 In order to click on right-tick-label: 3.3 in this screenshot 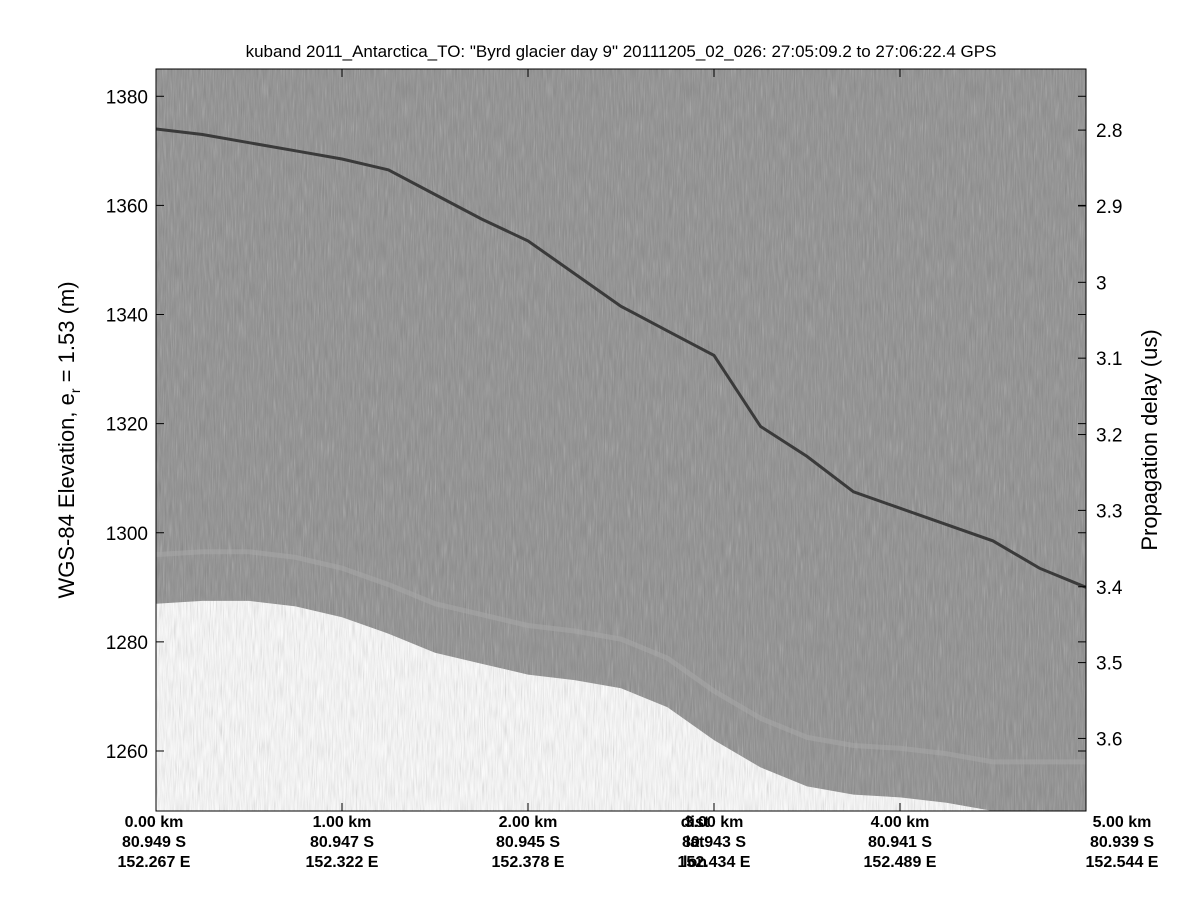, I will do `click(1109, 511)`.